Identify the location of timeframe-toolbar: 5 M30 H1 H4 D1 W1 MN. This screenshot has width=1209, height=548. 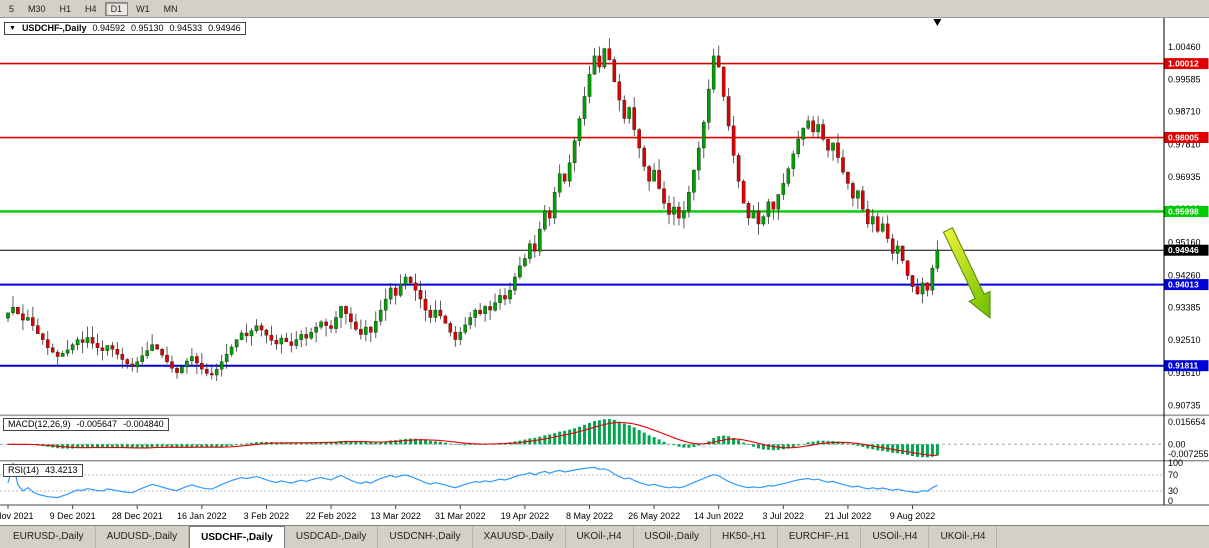
(604, 9).